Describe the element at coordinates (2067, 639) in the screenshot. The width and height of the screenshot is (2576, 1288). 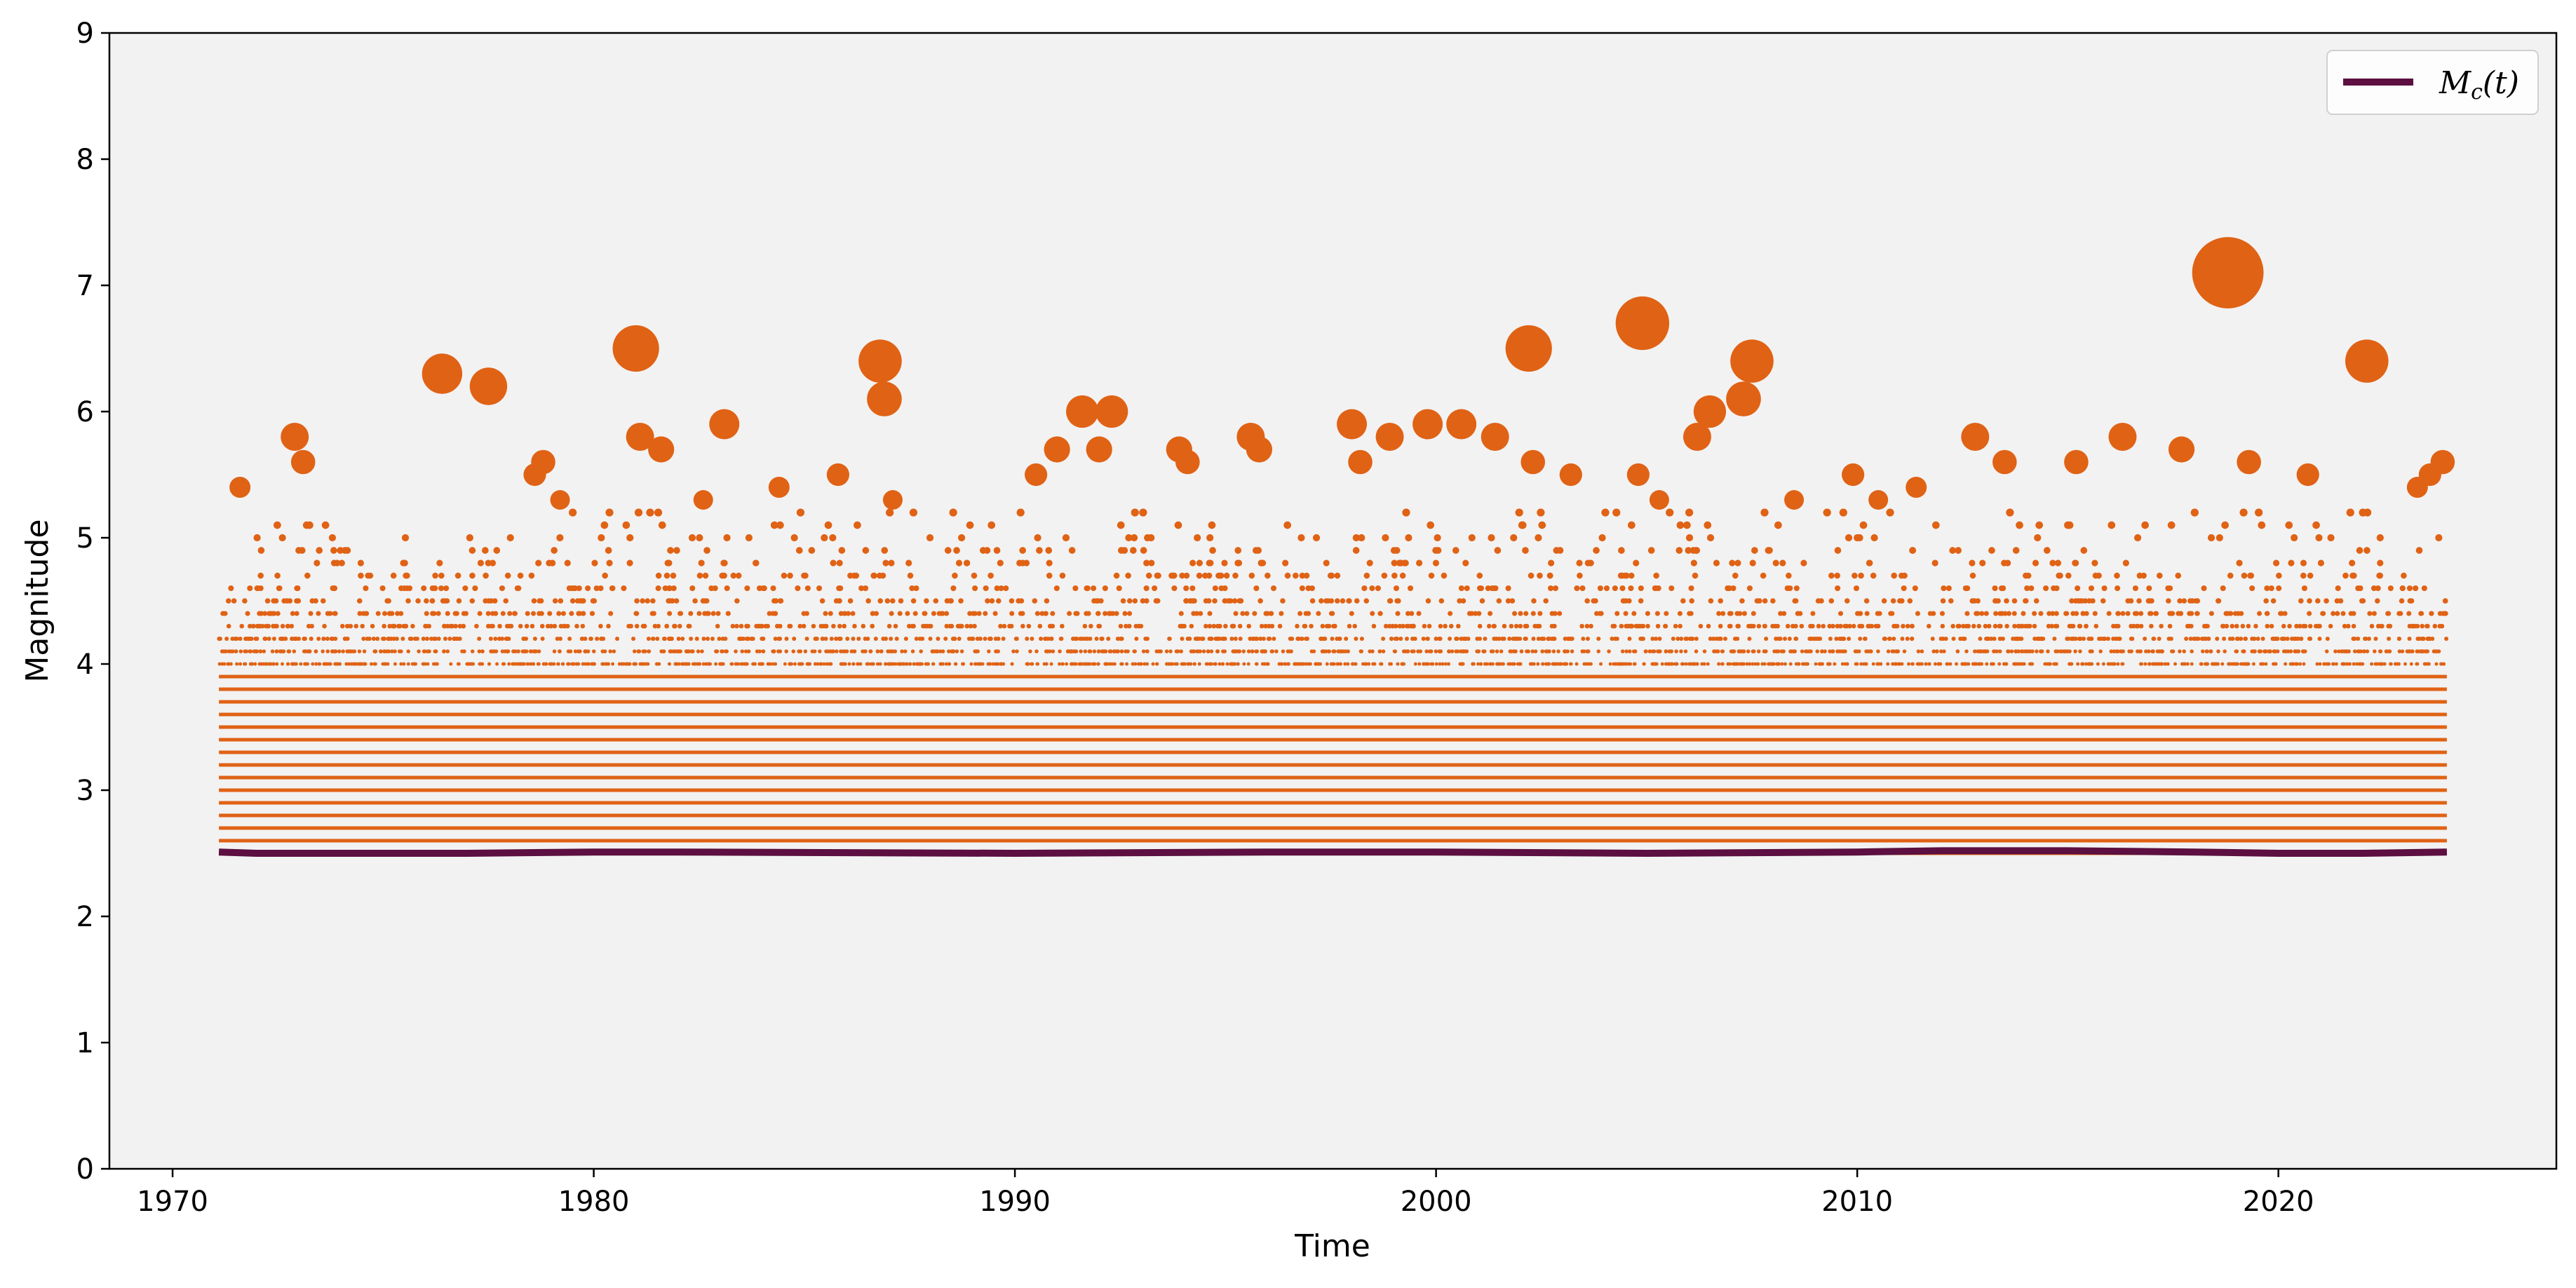
I see `event-point-2031` at that location.